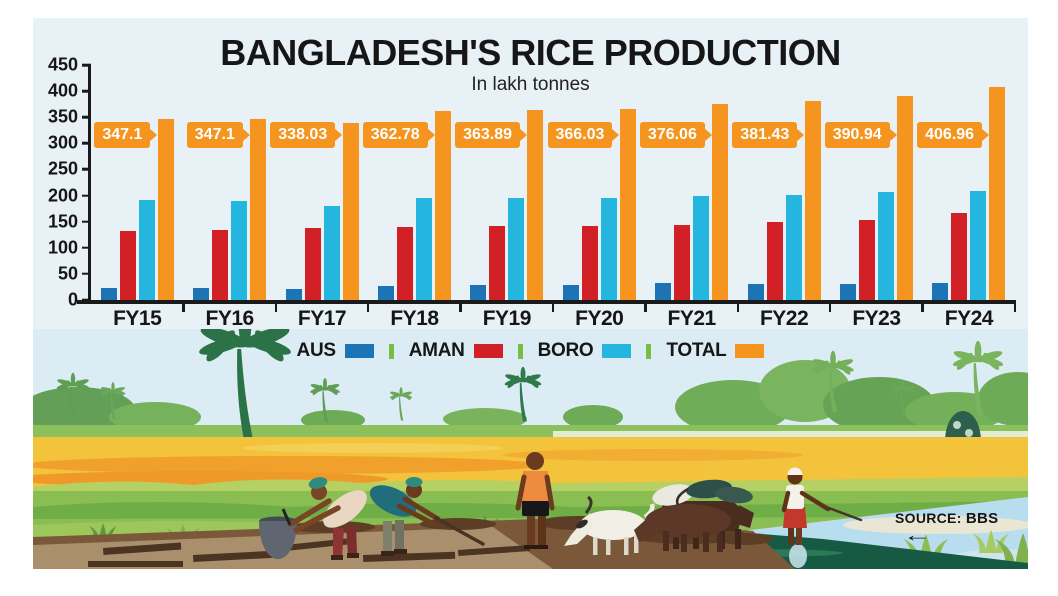 The height and width of the screenshot is (596, 1058). I want to click on bar-boro-FY24, so click(978, 245).